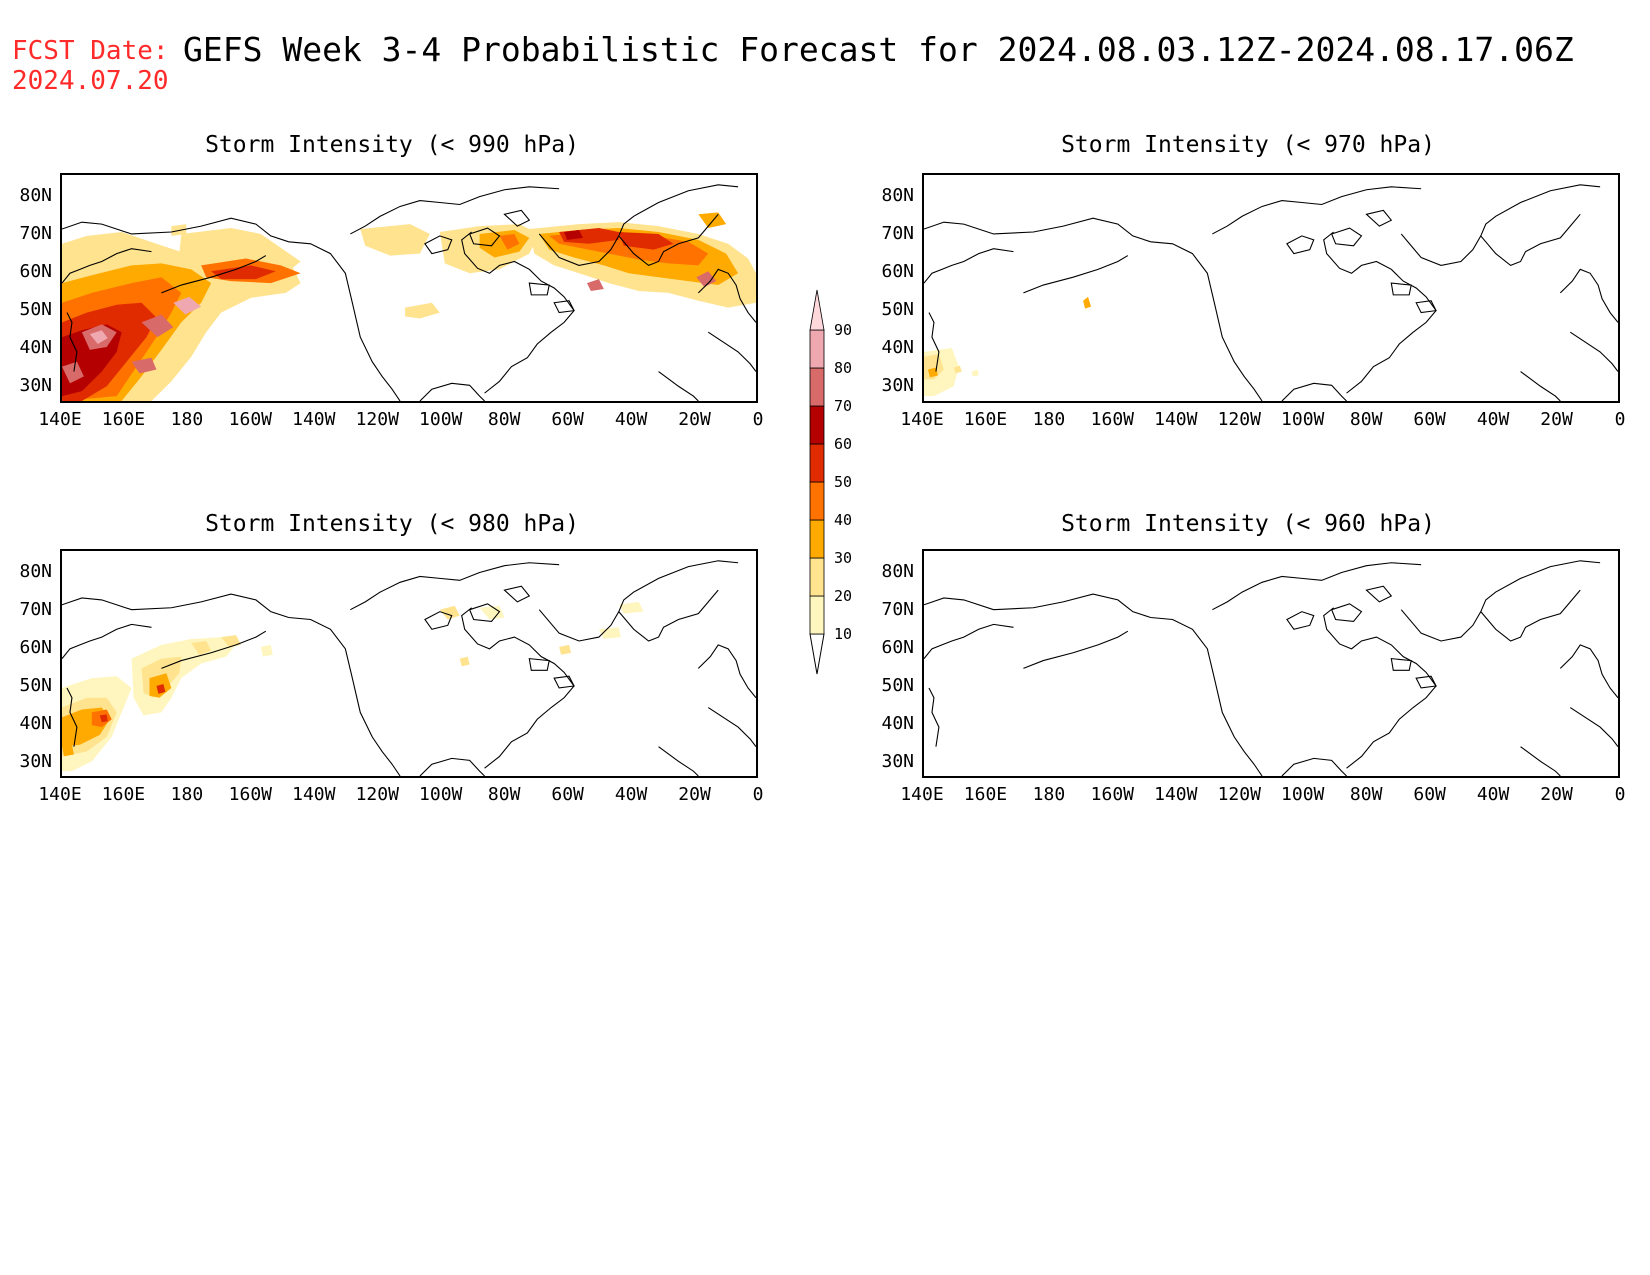  Describe the element at coordinates (843, 520) in the screenshot. I see `colorbar-level-label: 40` at that location.